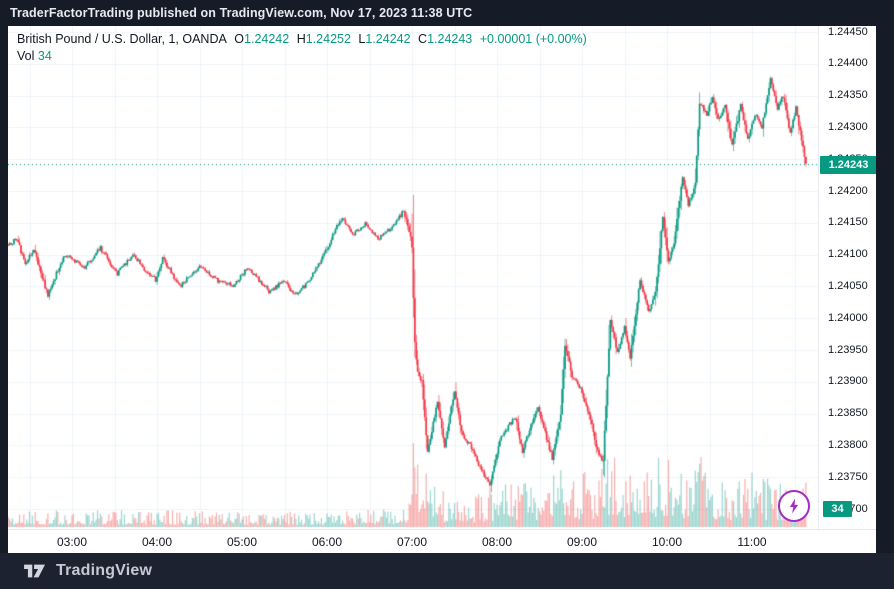 The width and height of the screenshot is (894, 589). Describe the element at coordinates (34, 56) in the screenshot. I see `volume-legend: Vol 34` at that location.